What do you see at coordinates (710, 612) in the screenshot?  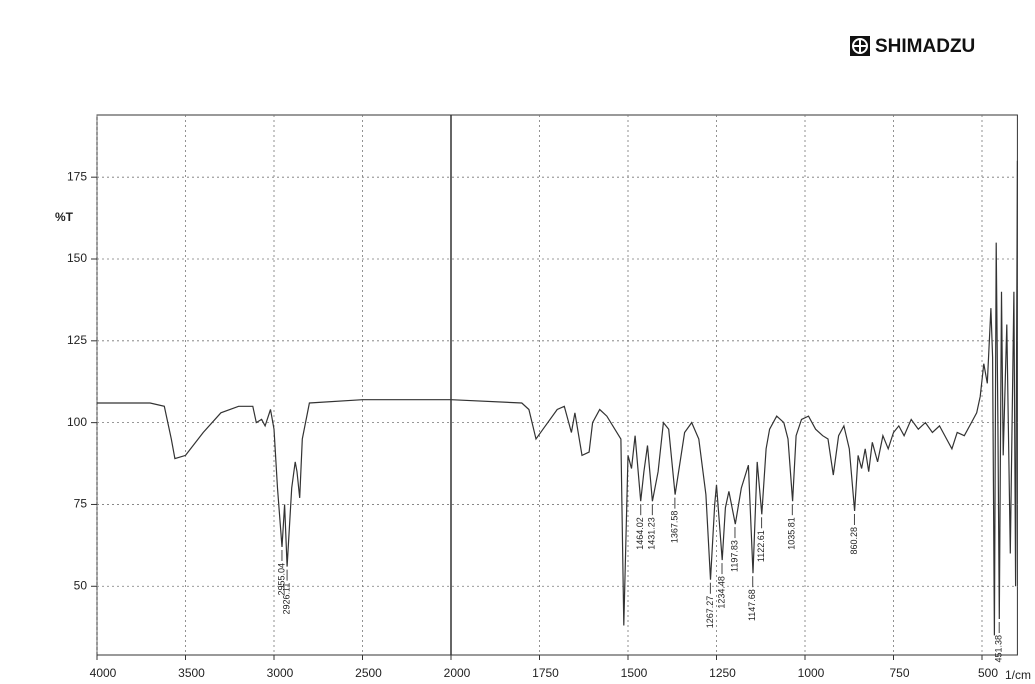 I see `peak-label: 1267.27` at bounding box center [710, 612].